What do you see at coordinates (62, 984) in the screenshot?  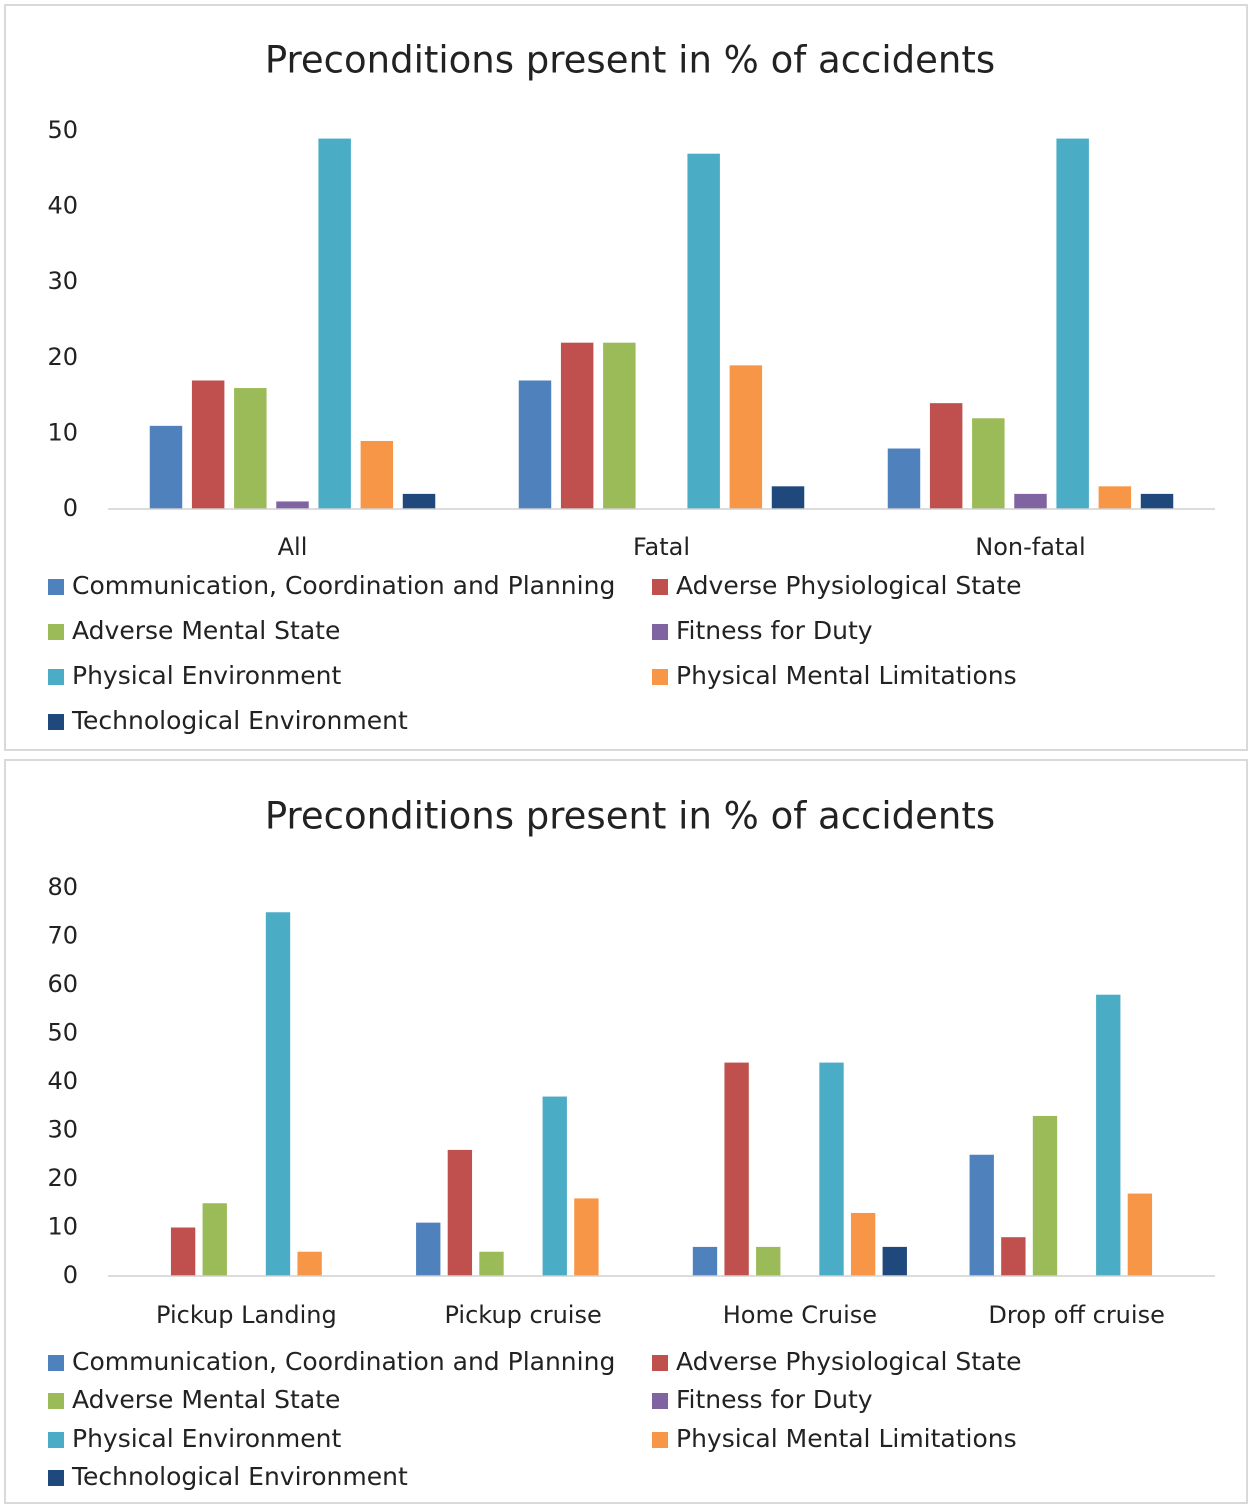 I see `y-tick-label: 60` at bounding box center [62, 984].